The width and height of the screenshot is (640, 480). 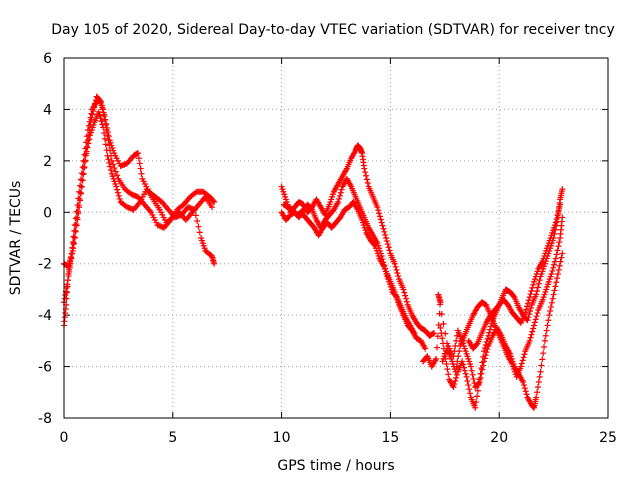 What do you see at coordinates (45, 316) in the screenshot?
I see `y-tick-label: -4` at bounding box center [45, 316].